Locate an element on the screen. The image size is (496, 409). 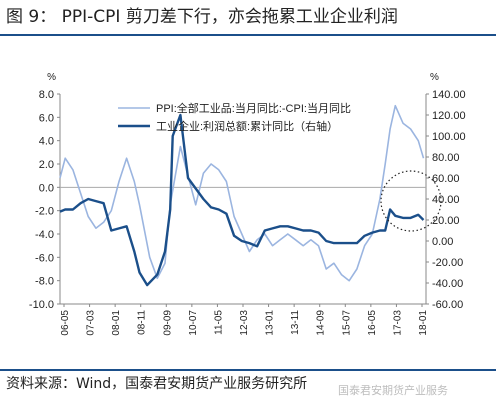
annotations is located at coordinates (411, 201).